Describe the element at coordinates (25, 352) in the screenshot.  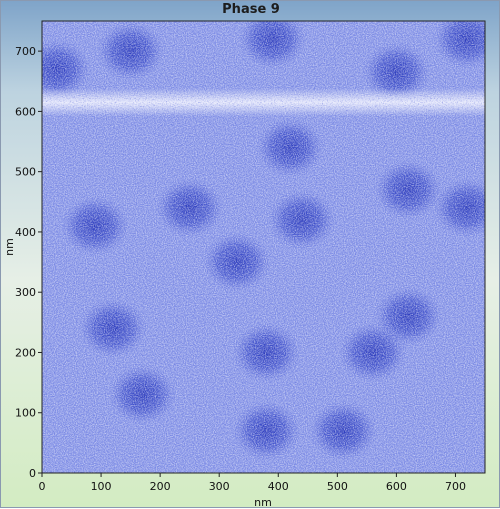
I see `y-tick-label: 200` at that location.